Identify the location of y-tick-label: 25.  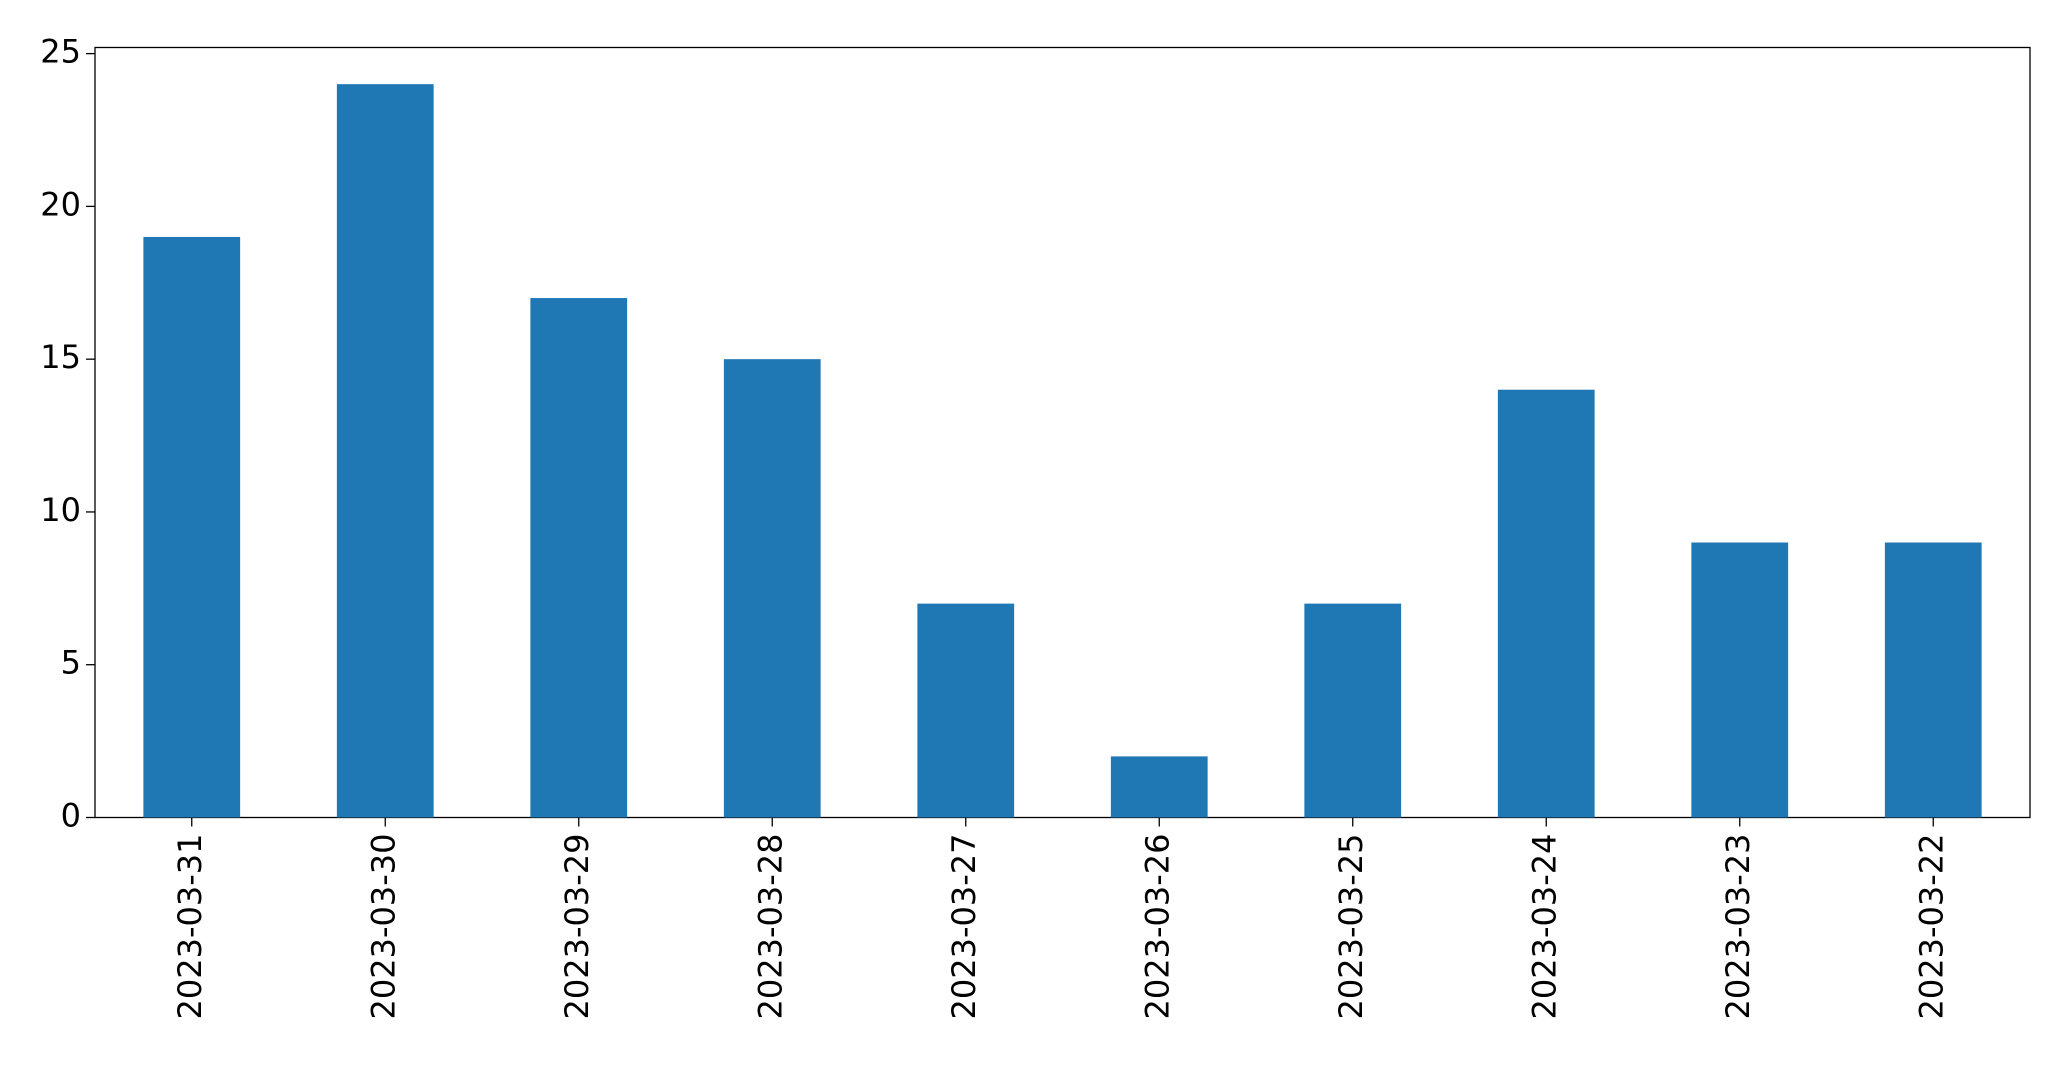
(60, 52).